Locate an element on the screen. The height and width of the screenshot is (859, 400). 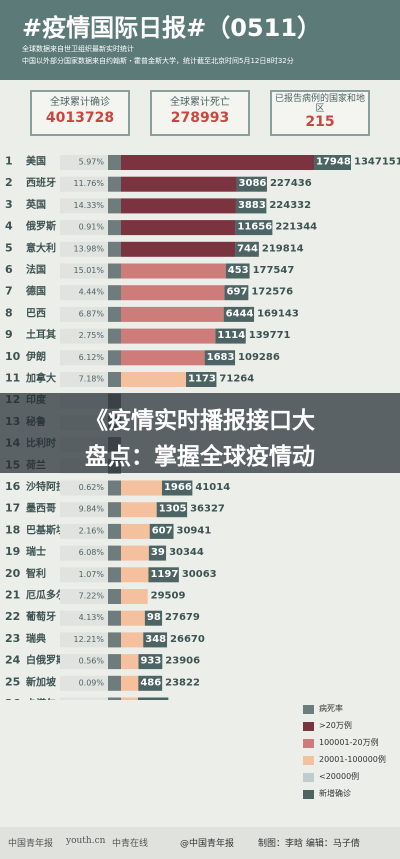
article-title-overlay: 《疫情实时播报接口大 盘点：掌握全球疫情动 is located at coordinates (200, 433).